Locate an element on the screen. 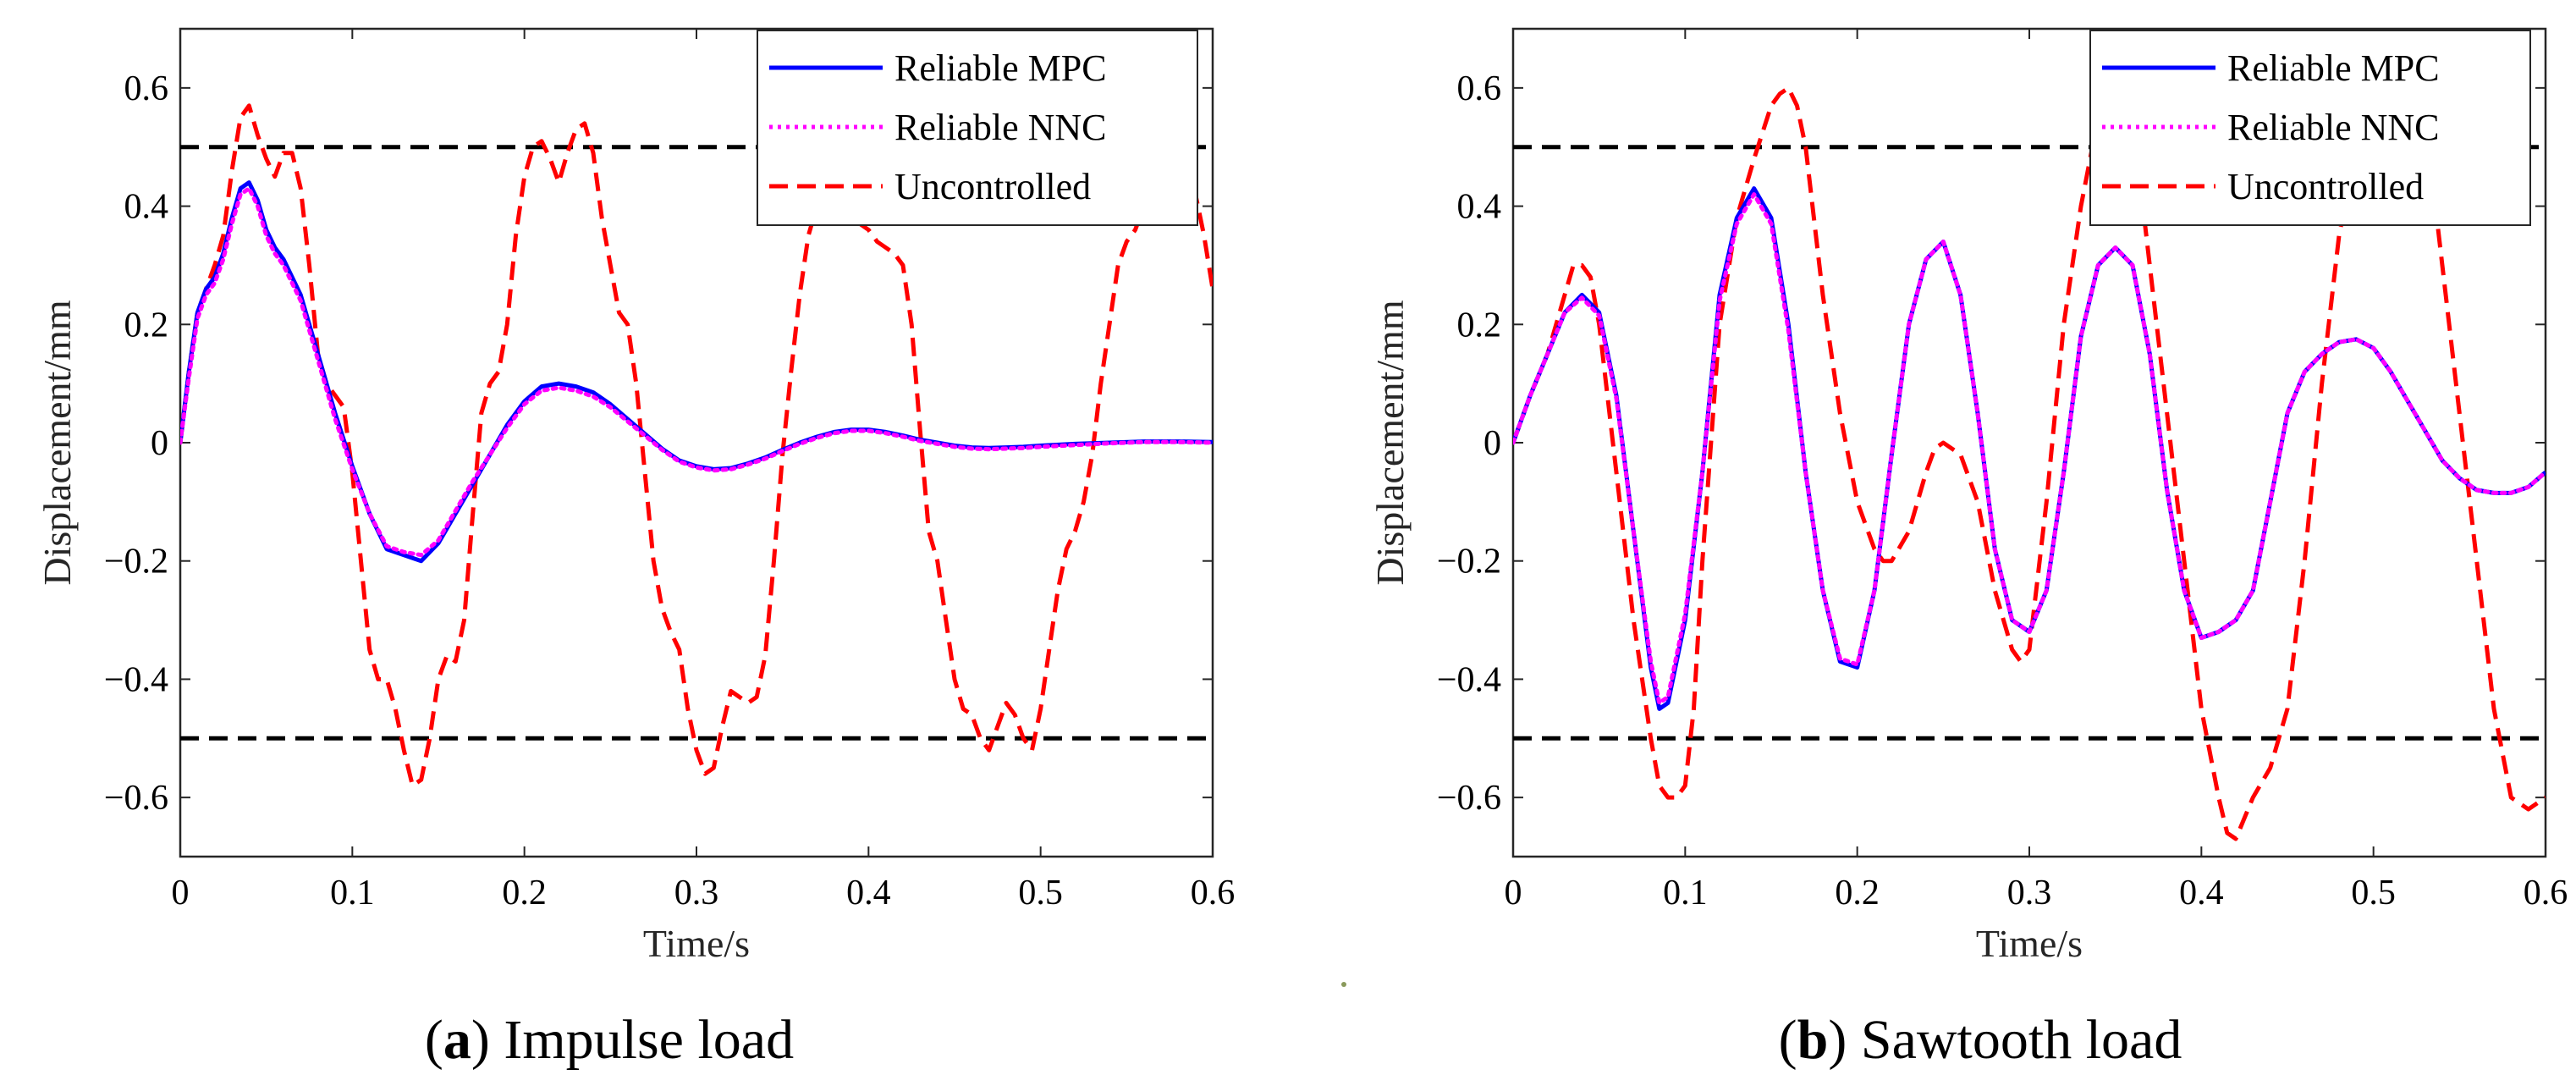 The width and height of the screenshot is (2576, 1075). caption-a-letter: a is located at coordinates (457, 1040).